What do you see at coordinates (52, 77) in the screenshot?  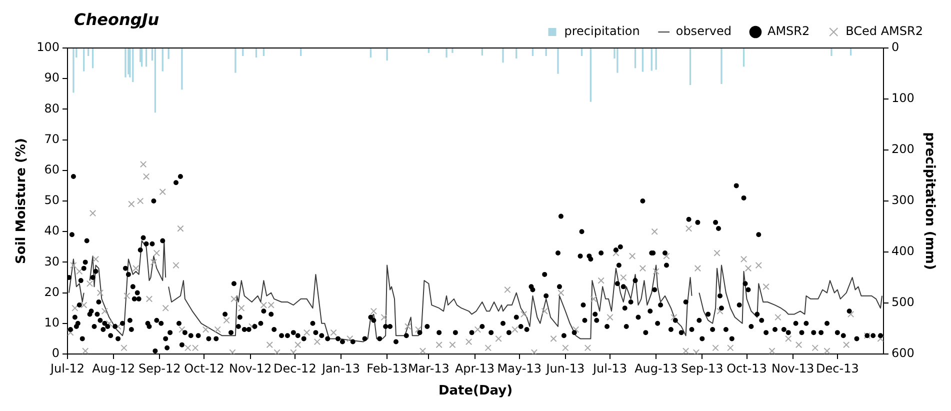 I see `y-tick-label: 90` at bounding box center [52, 77].